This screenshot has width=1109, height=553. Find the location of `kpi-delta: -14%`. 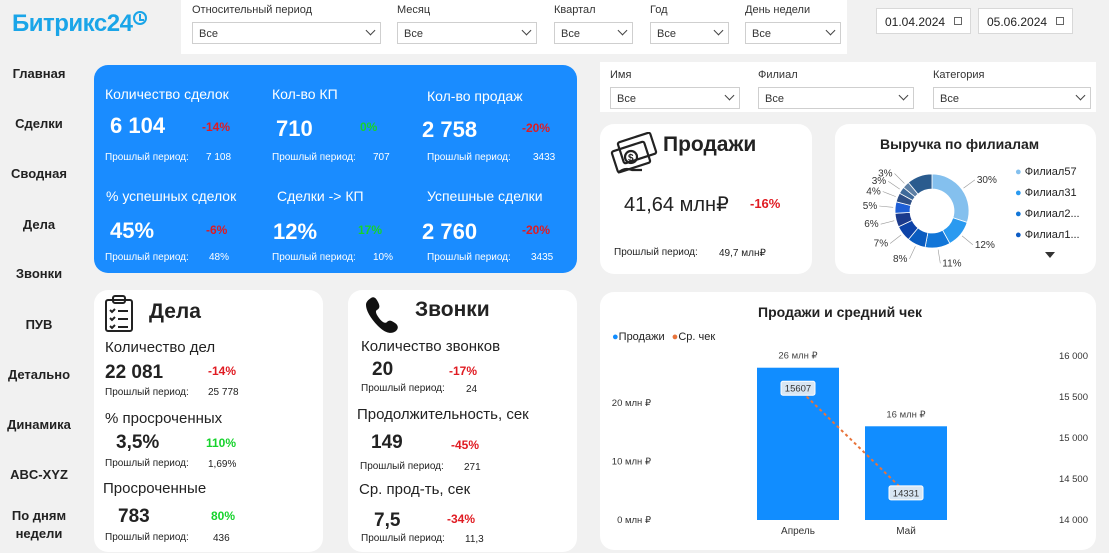

kpi-delta: -14% is located at coordinates (216, 127).